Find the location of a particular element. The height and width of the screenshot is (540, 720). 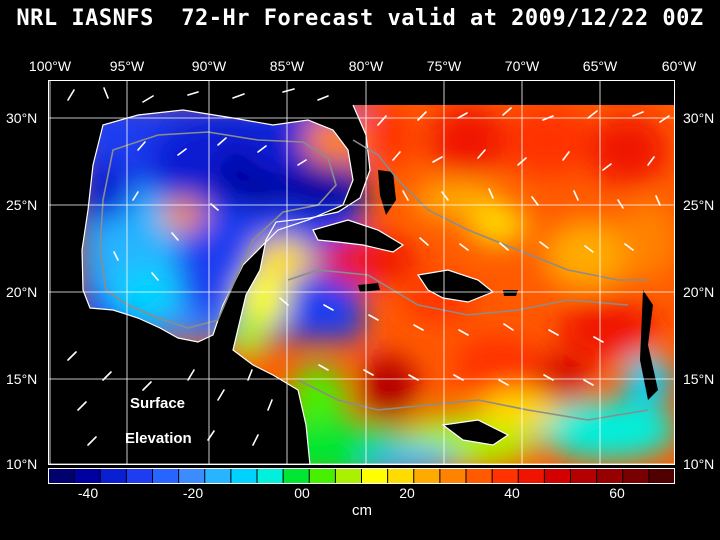

lat-label-left: 25°N is located at coordinates (22, 205).